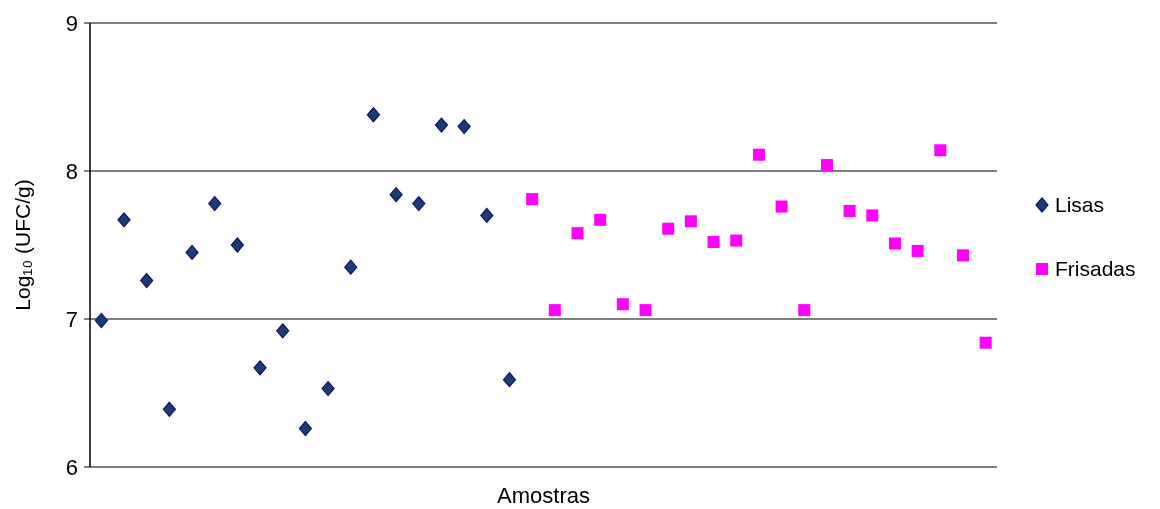  What do you see at coordinates (1095, 269) in the screenshot?
I see `legend-label: Frisadas` at bounding box center [1095, 269].